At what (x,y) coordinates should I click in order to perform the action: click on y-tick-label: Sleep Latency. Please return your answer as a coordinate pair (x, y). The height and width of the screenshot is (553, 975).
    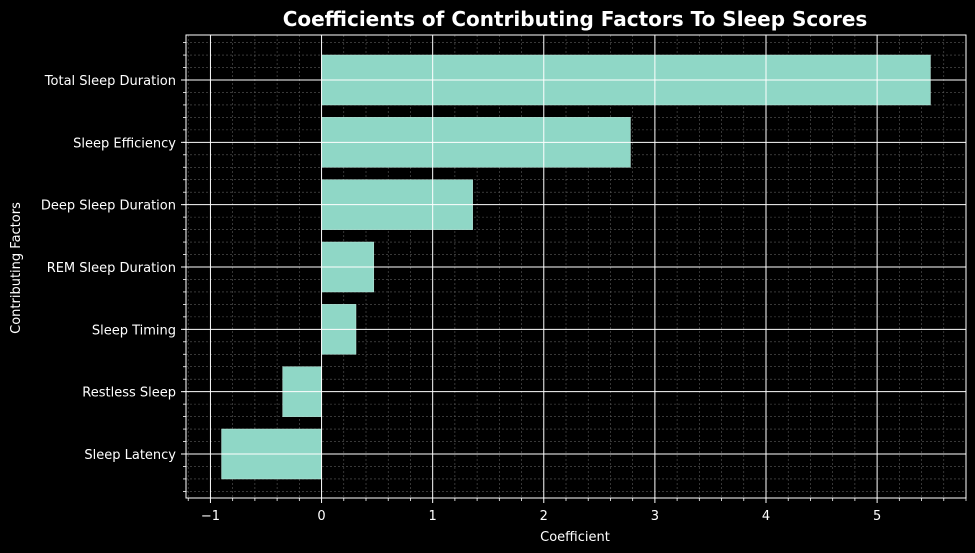
    Looking at the image, I should click on (130, 455).